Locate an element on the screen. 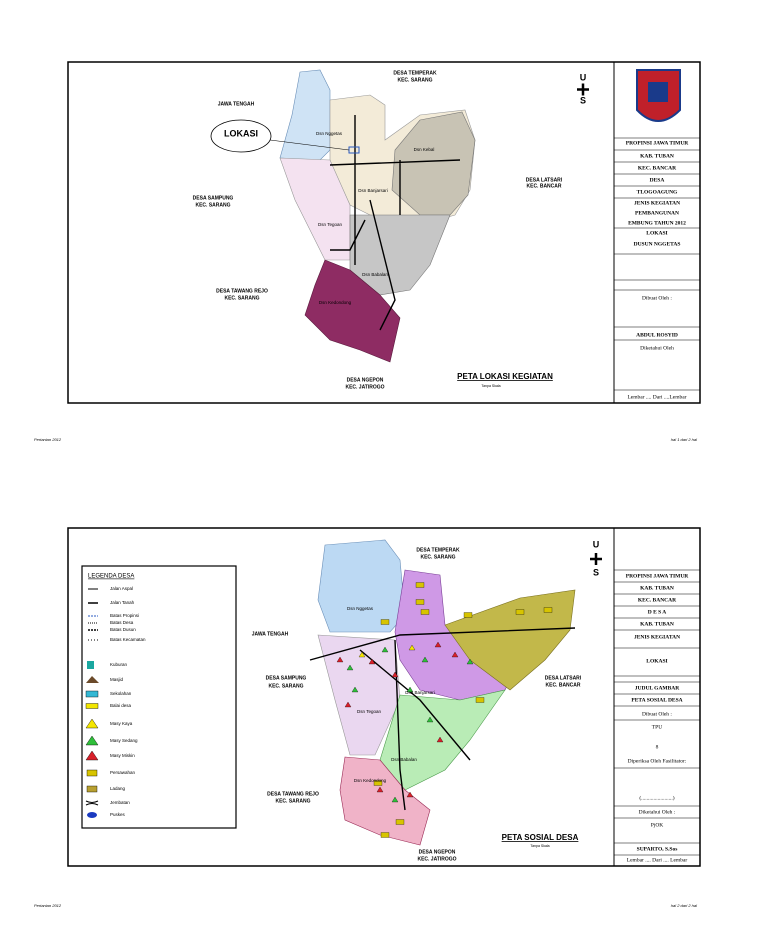 This screenshot has height=932, width=768. callout-ellipse is located at coordinates (241, 136).